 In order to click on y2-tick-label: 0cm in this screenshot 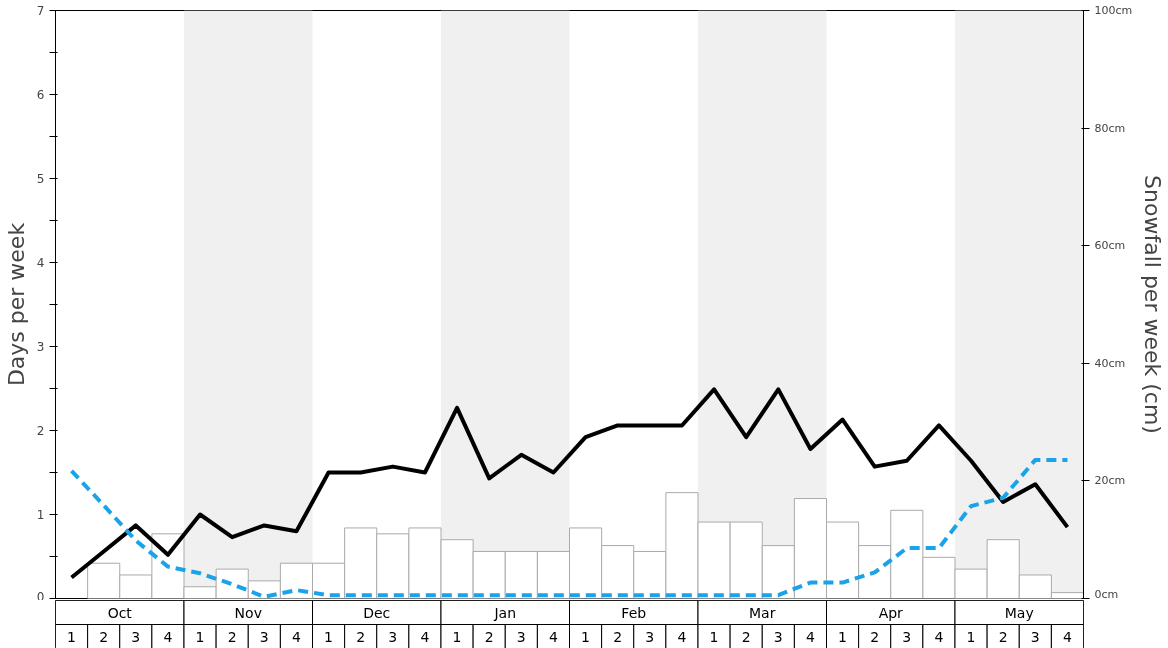, I will do `click(1106, 594)`.